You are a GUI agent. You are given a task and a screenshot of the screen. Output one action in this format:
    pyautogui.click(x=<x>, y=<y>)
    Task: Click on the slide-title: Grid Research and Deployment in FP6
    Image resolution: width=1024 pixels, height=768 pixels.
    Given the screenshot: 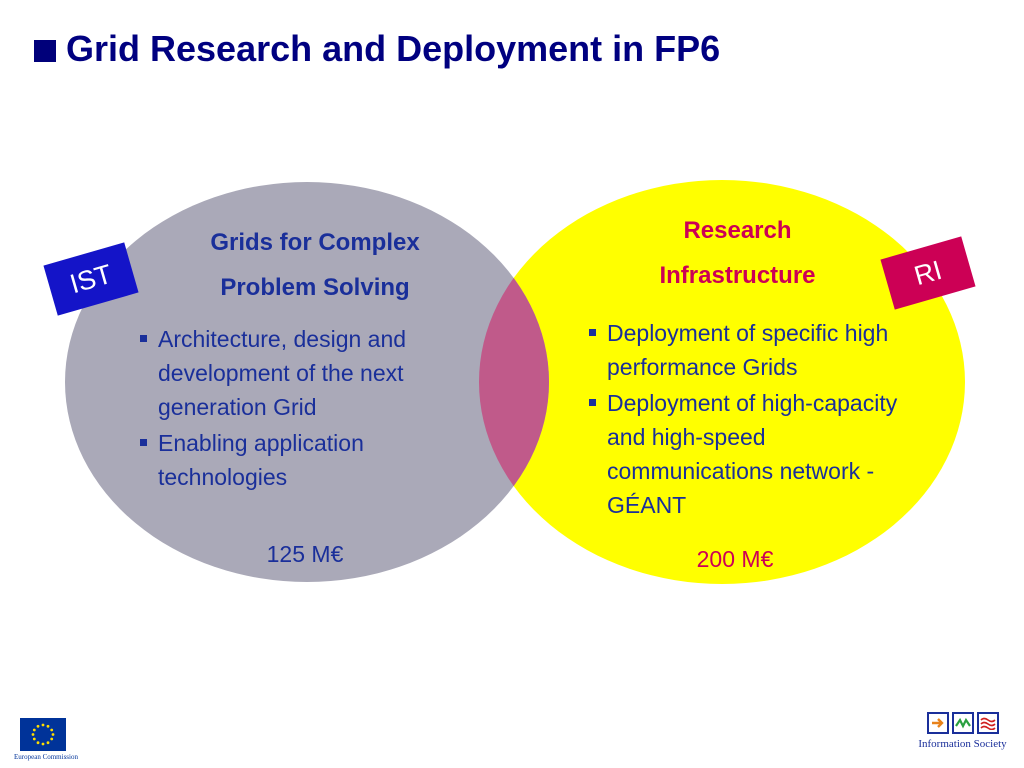 What is the action you would take?
    pyautogui.click(x=393, y=48)
    